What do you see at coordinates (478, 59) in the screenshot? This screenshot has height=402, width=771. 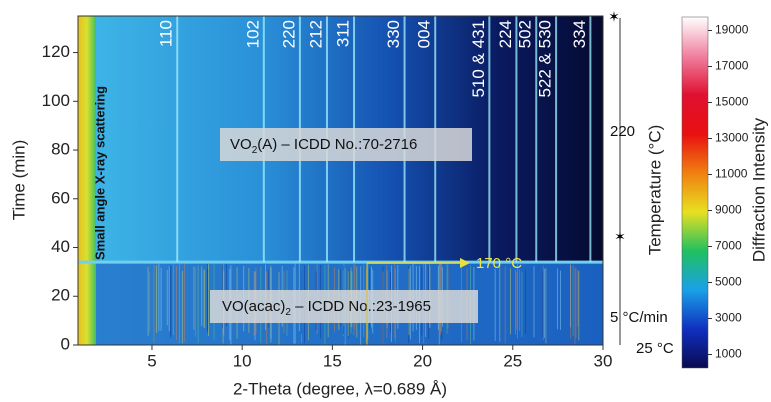 I see `peak-label: 510 & 431` at bounding box center [478, 59].